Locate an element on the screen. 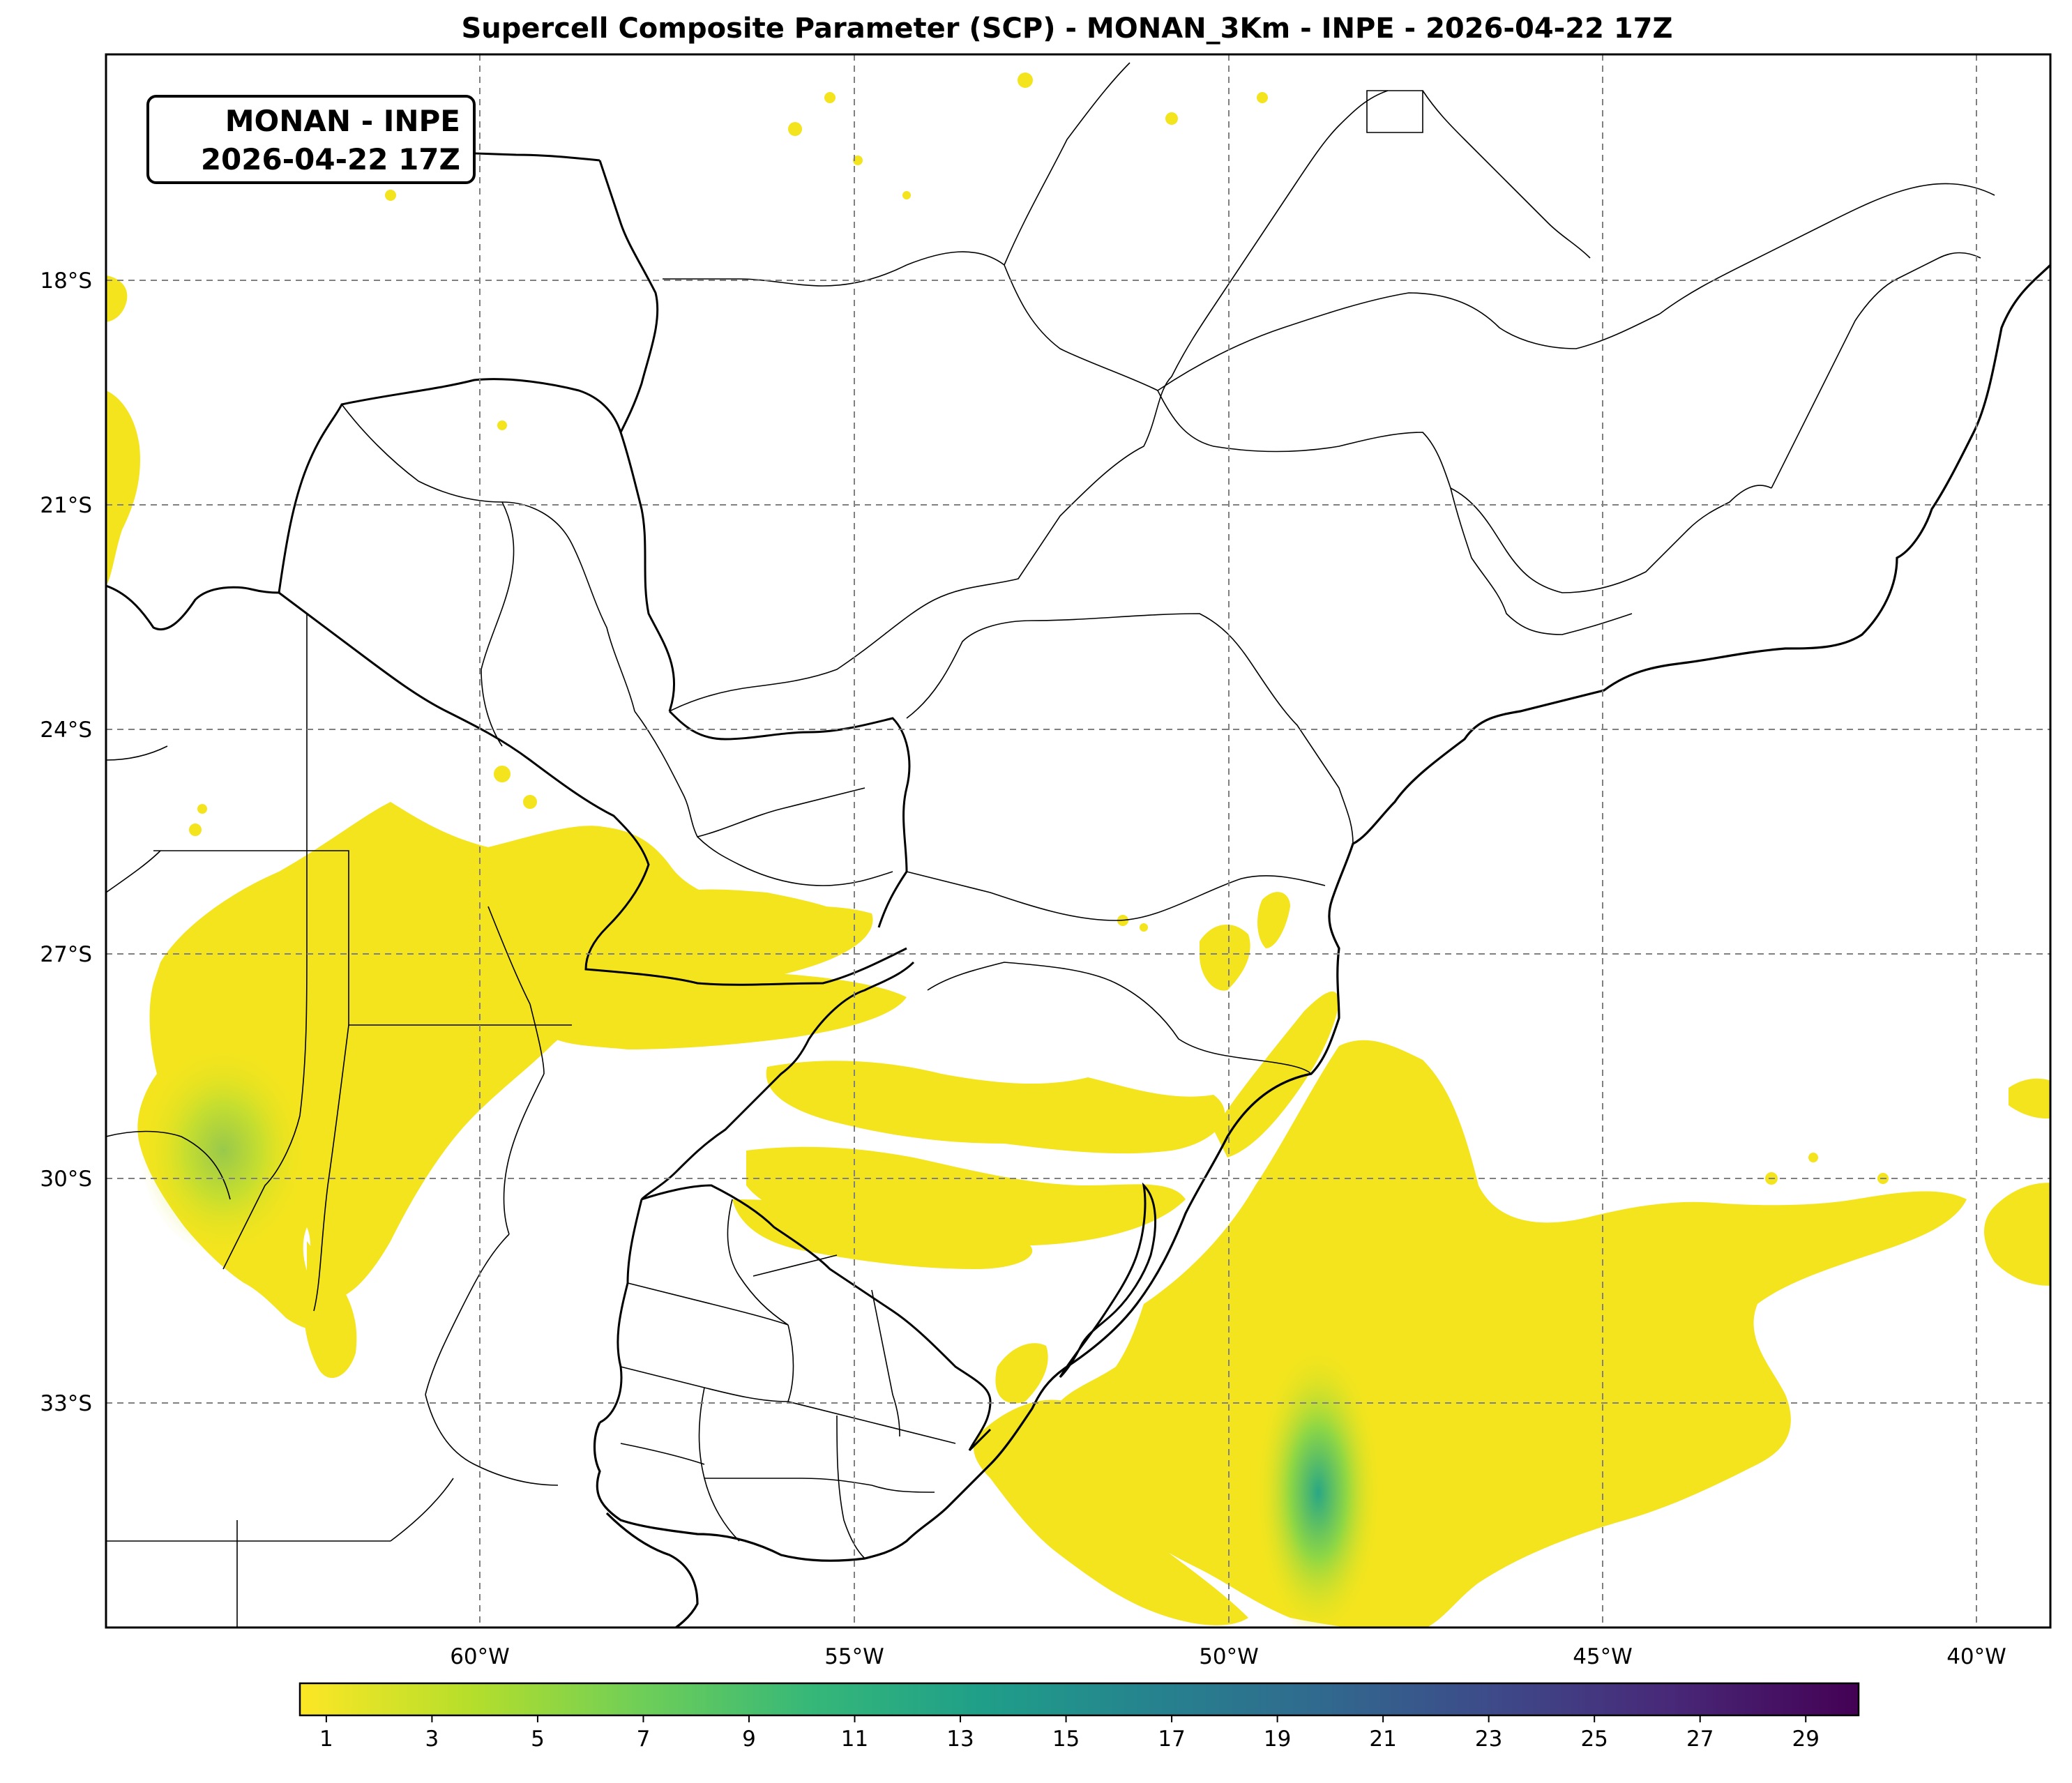 The width and height of the screenshot is (2072, 1783). scp-core-ocean is located at coordinates (1318, 1487).